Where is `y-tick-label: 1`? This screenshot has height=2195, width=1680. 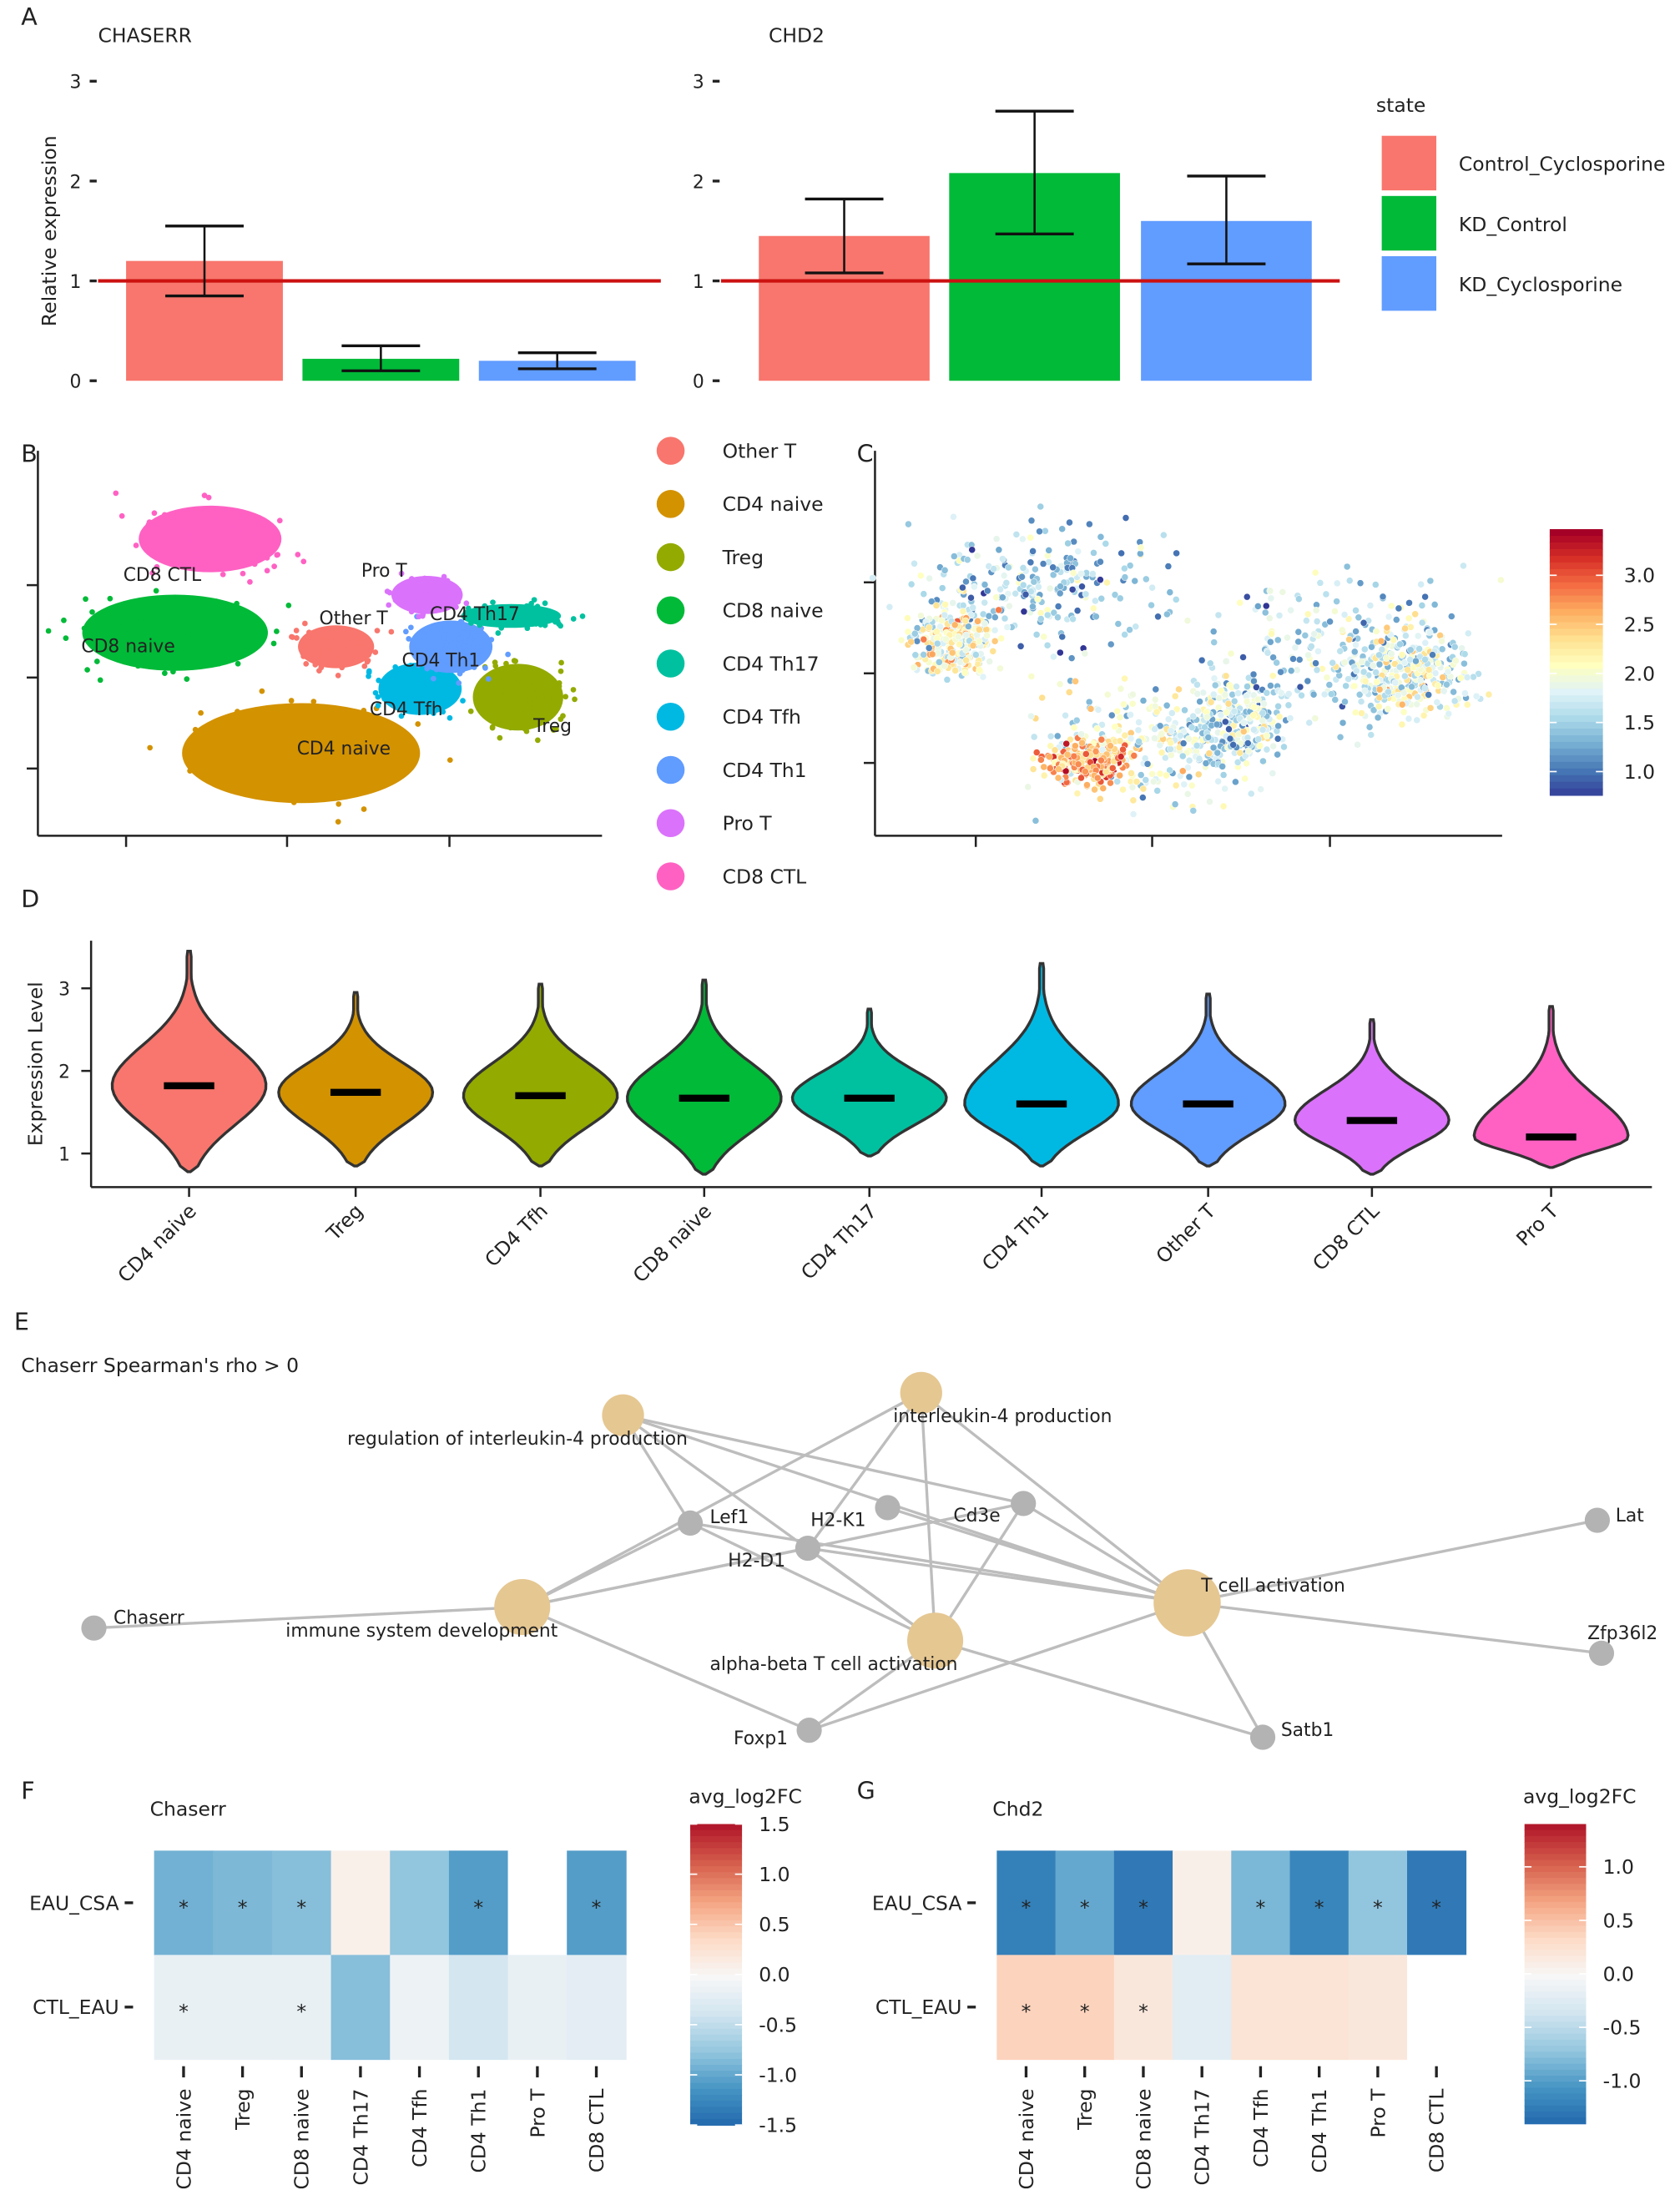 y-tick-label: 1 is located at coordinates (698, 282).